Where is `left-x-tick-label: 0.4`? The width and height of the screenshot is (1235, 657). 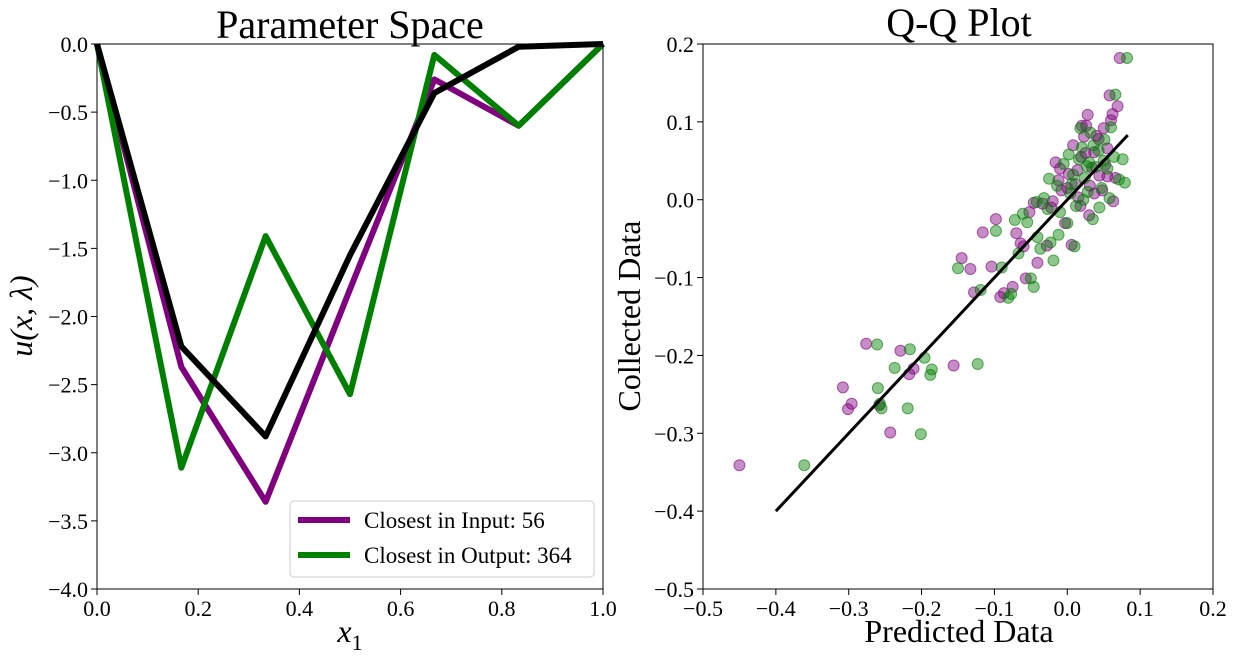 left-x-tick-label: 0.4 is located at coordinates (300, 608).